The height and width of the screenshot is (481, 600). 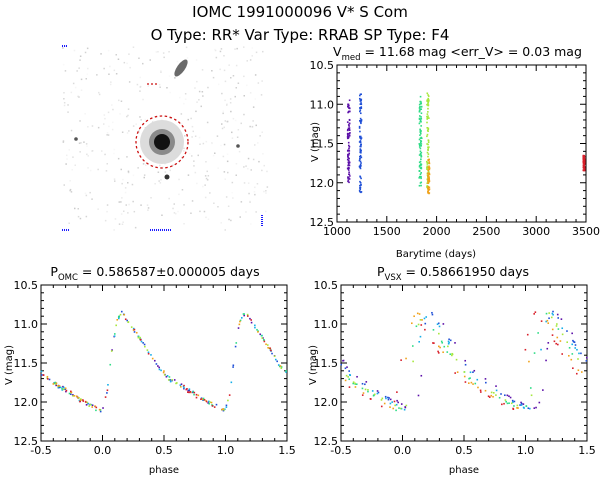 I want to click on sky-image, so click(x=165, y=138).